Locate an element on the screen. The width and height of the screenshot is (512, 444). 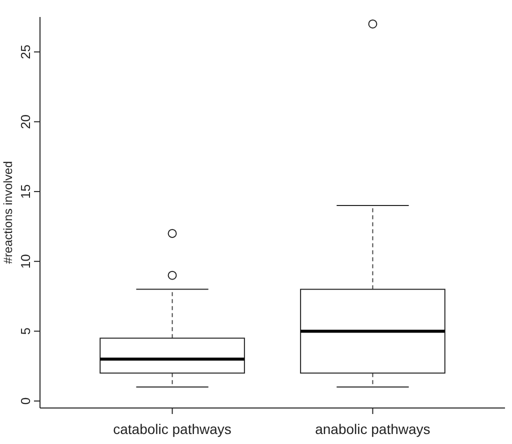
y-tick-label: 25 is located at coordinates (25, 52).